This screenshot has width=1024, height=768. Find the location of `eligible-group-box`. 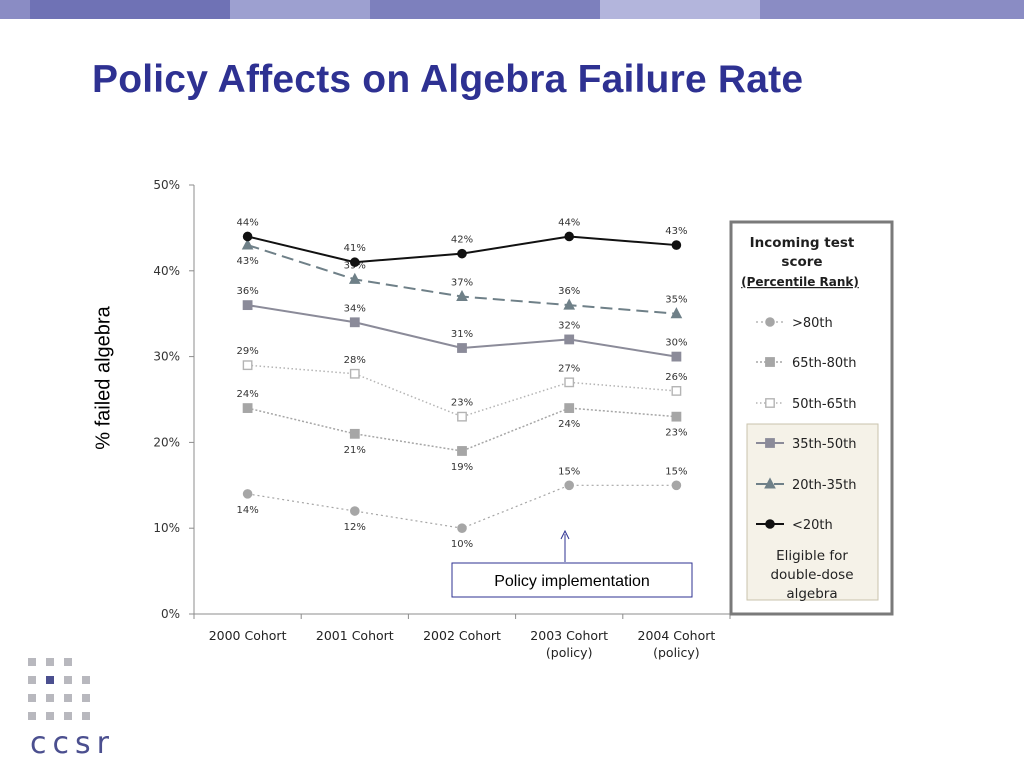

eligible-group-box is located at coordinates (812, 512).